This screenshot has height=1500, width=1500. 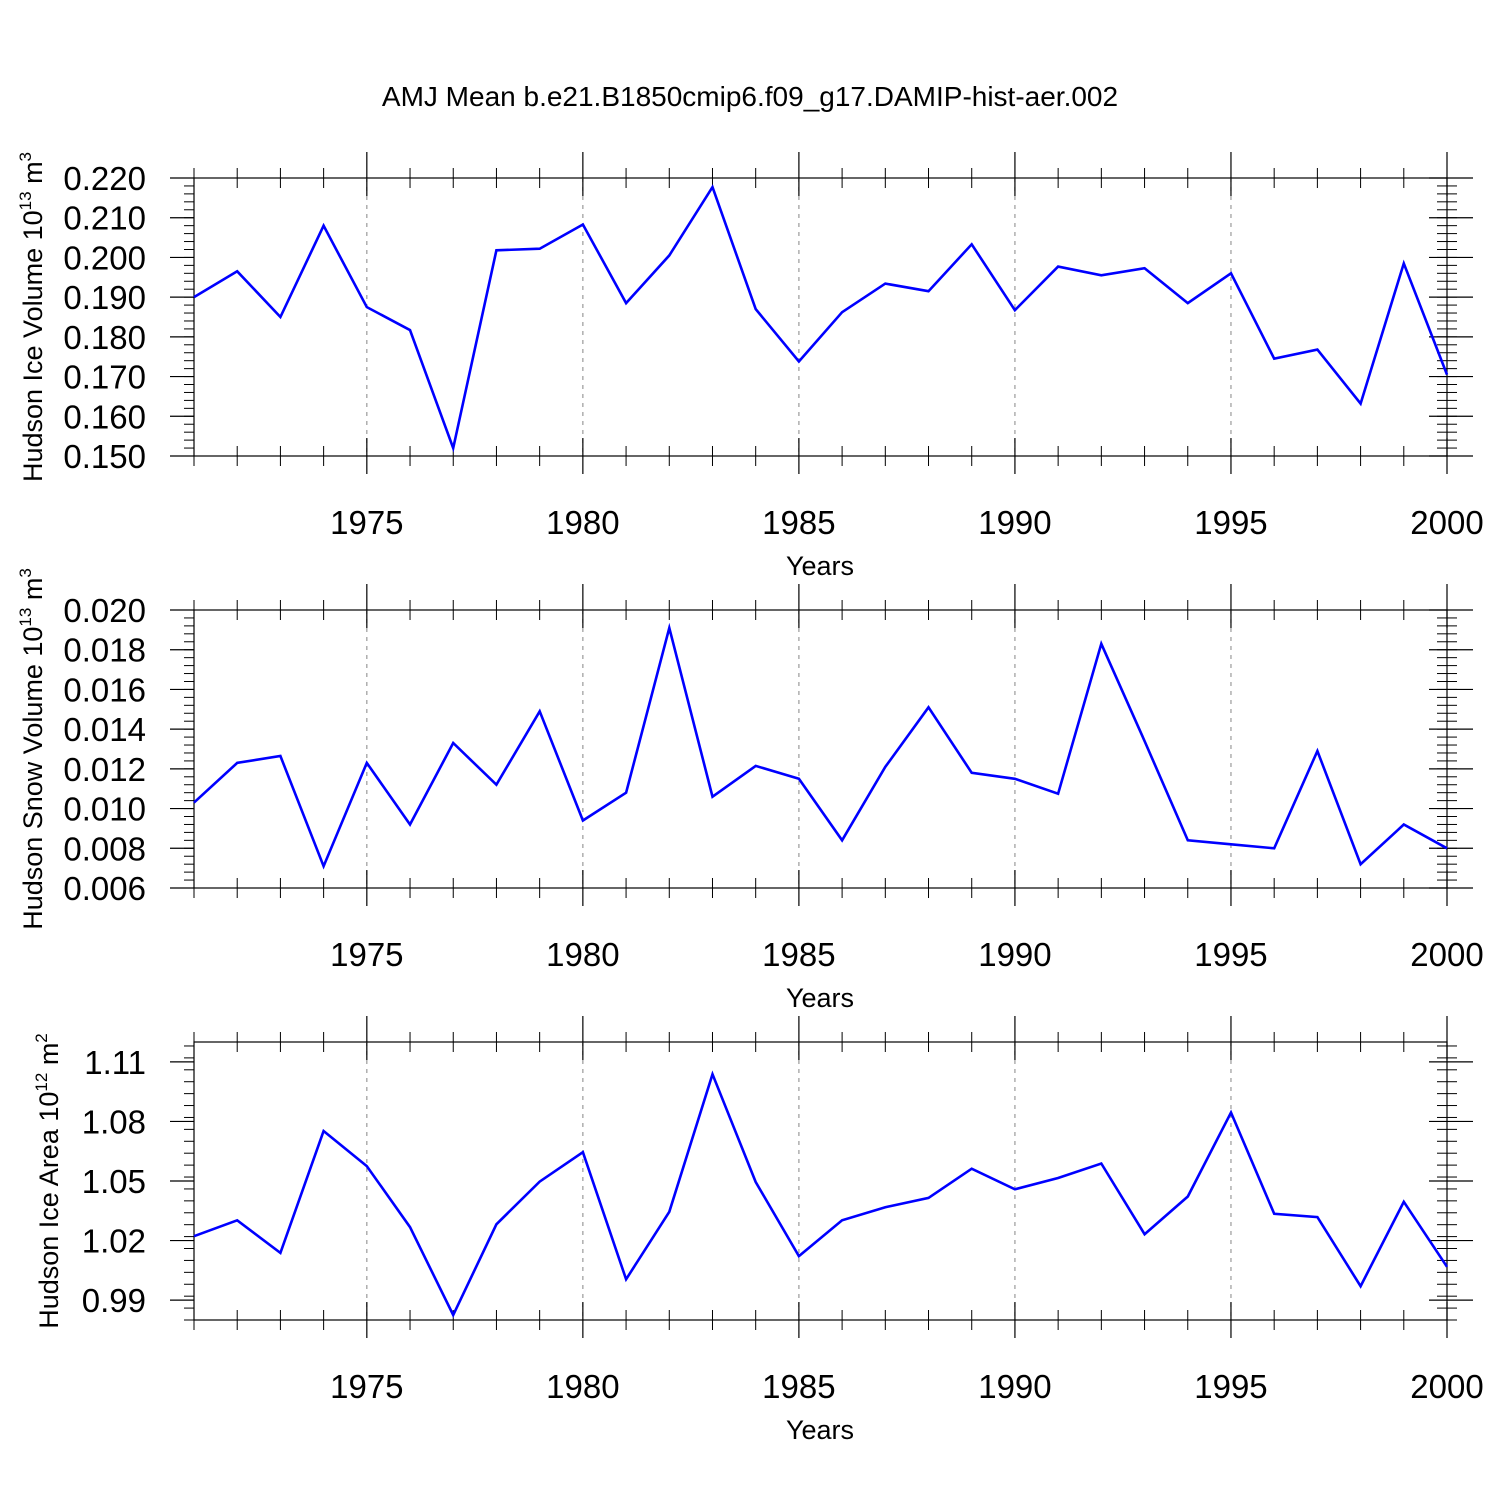 I want to click on y-axis-label: Hudson Snow Volume 1013 m3, so click(x=32, y=749).